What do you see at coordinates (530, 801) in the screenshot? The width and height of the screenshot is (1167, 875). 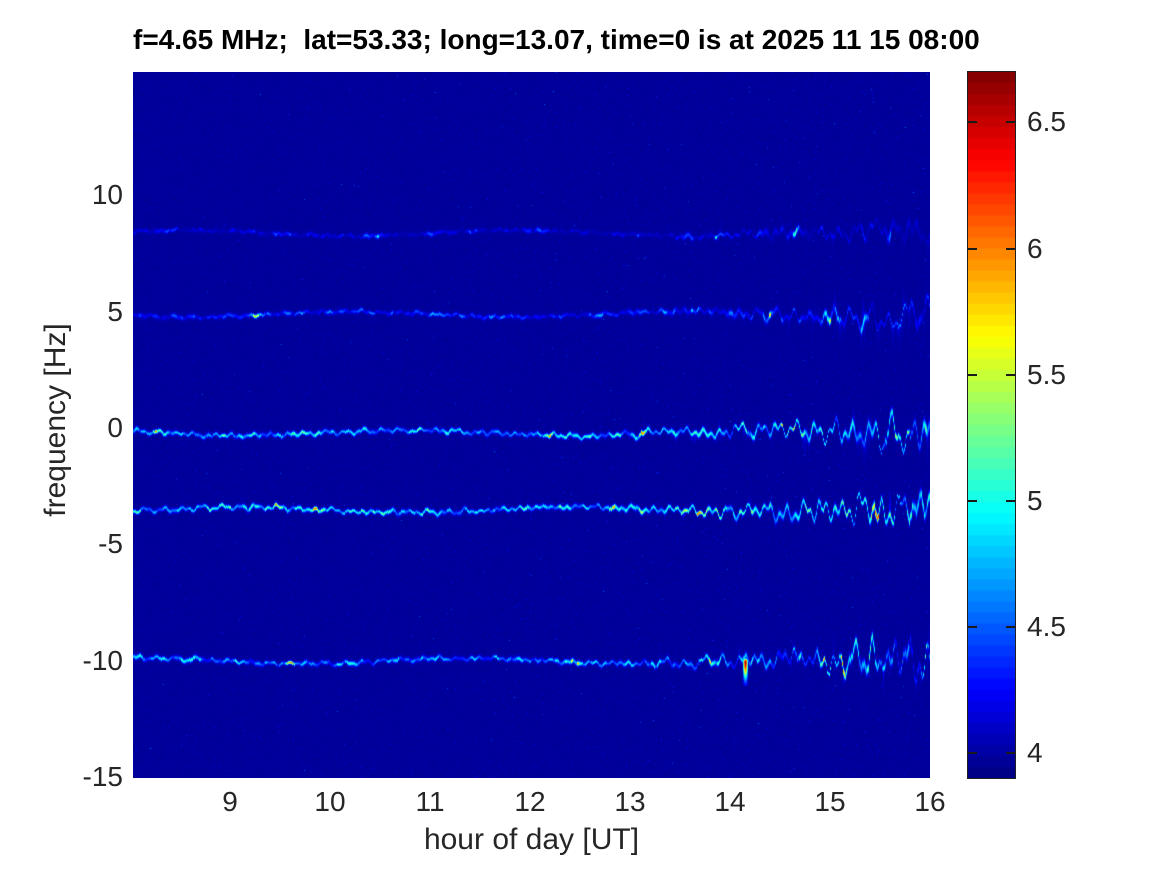 I see `x-tick-label: 12` at bounding box center [530, 801].